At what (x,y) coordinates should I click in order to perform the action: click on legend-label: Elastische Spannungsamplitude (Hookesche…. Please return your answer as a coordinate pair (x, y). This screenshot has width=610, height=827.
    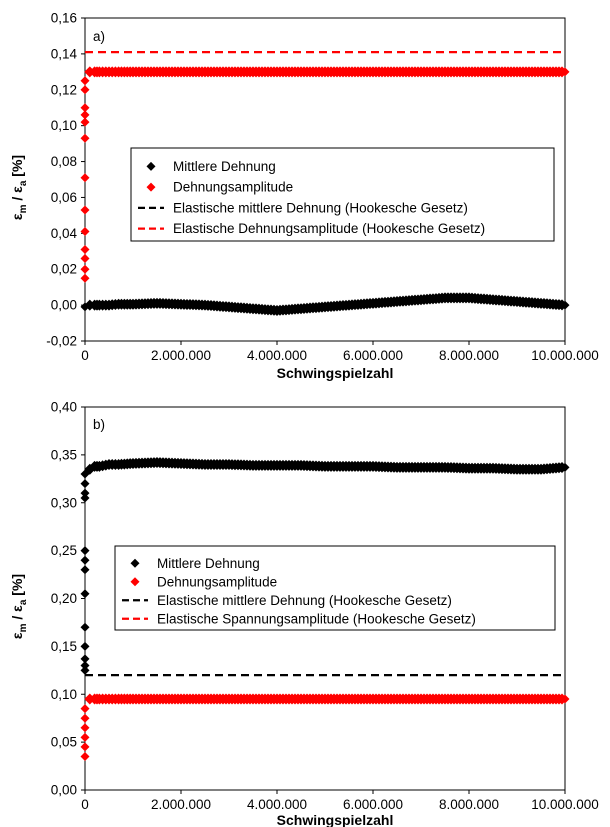
    Looking at the image, I should click on (316, 618).